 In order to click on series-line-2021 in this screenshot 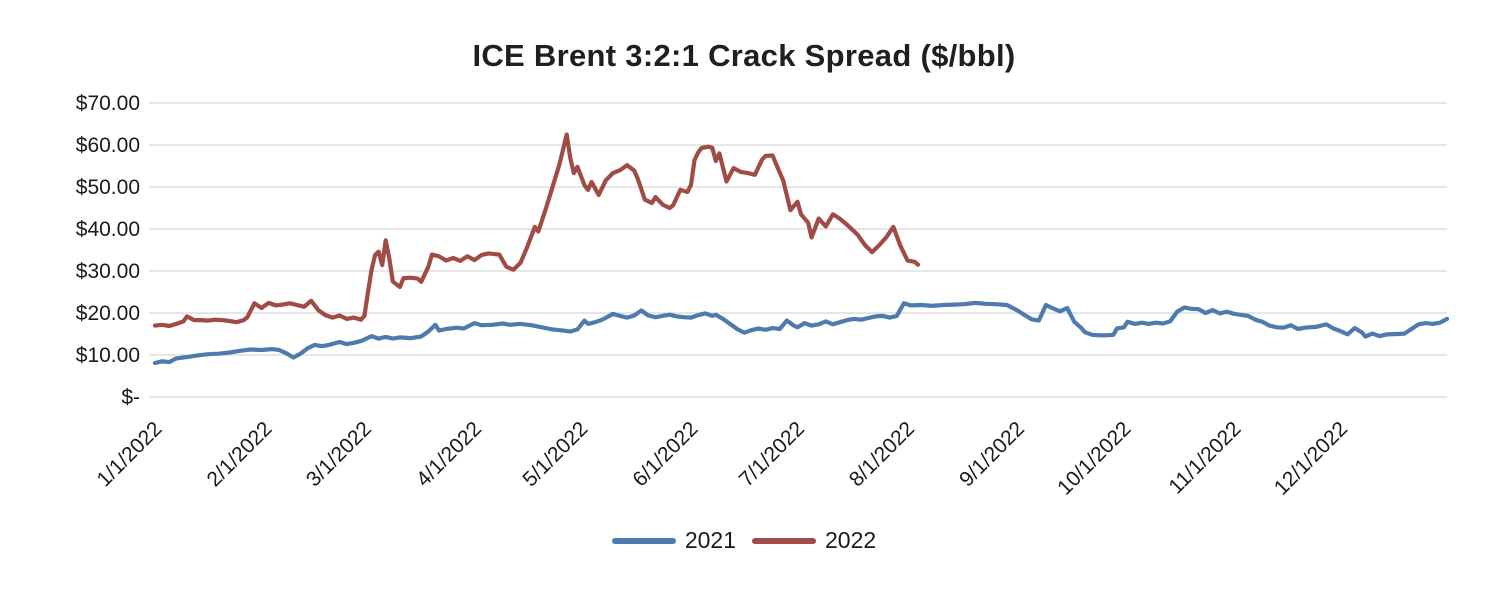, I will do `click(801, 333)`.